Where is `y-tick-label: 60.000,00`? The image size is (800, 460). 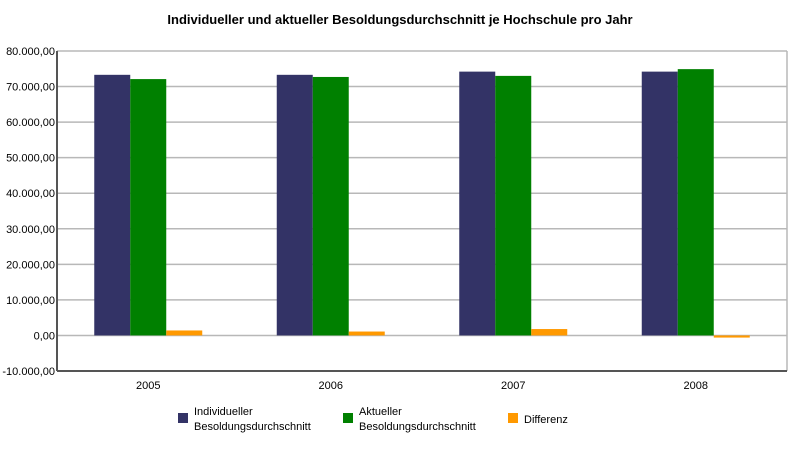 y-tick-label: 60.000,00 is located at coordinates (30, 123).